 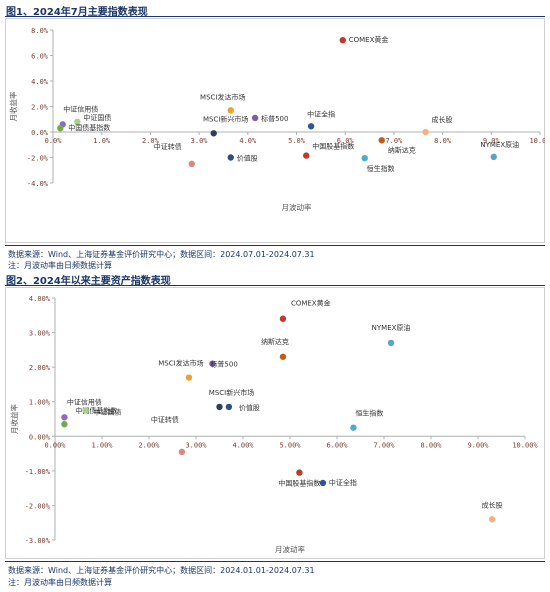 What do you see at coordinates (443, 141) in the screenshot?
I see `x-tick-label: 8.0%` at bounding box center [443, 141].